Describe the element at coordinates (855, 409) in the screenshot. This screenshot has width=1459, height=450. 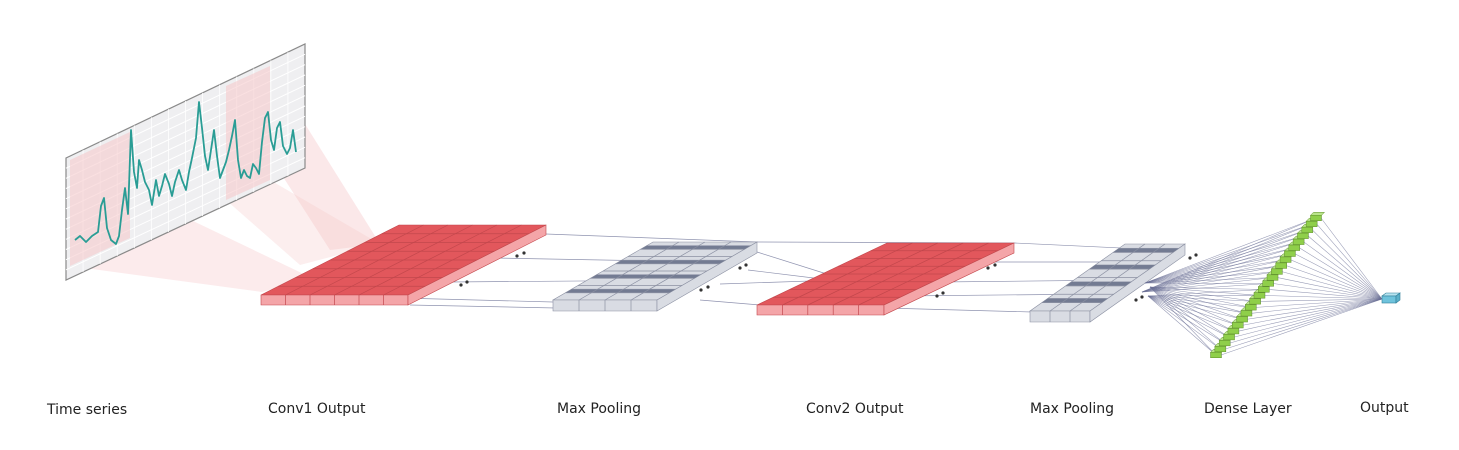
I see `label-conv2-output: Conv2 Output` at that location.